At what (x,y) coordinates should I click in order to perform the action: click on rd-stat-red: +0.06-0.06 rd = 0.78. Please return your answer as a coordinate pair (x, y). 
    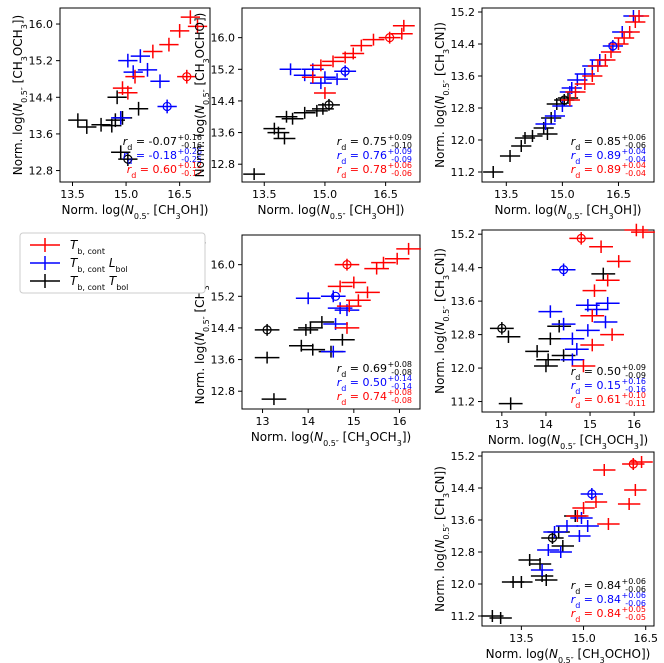
    Looking at the image, I should click on (374, 170).